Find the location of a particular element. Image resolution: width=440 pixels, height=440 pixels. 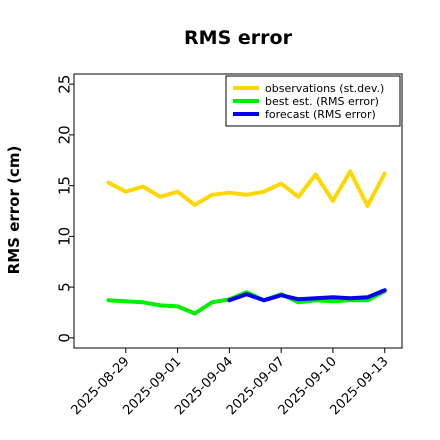

y-tick-label: 20 is located at coordinates (64, 134).